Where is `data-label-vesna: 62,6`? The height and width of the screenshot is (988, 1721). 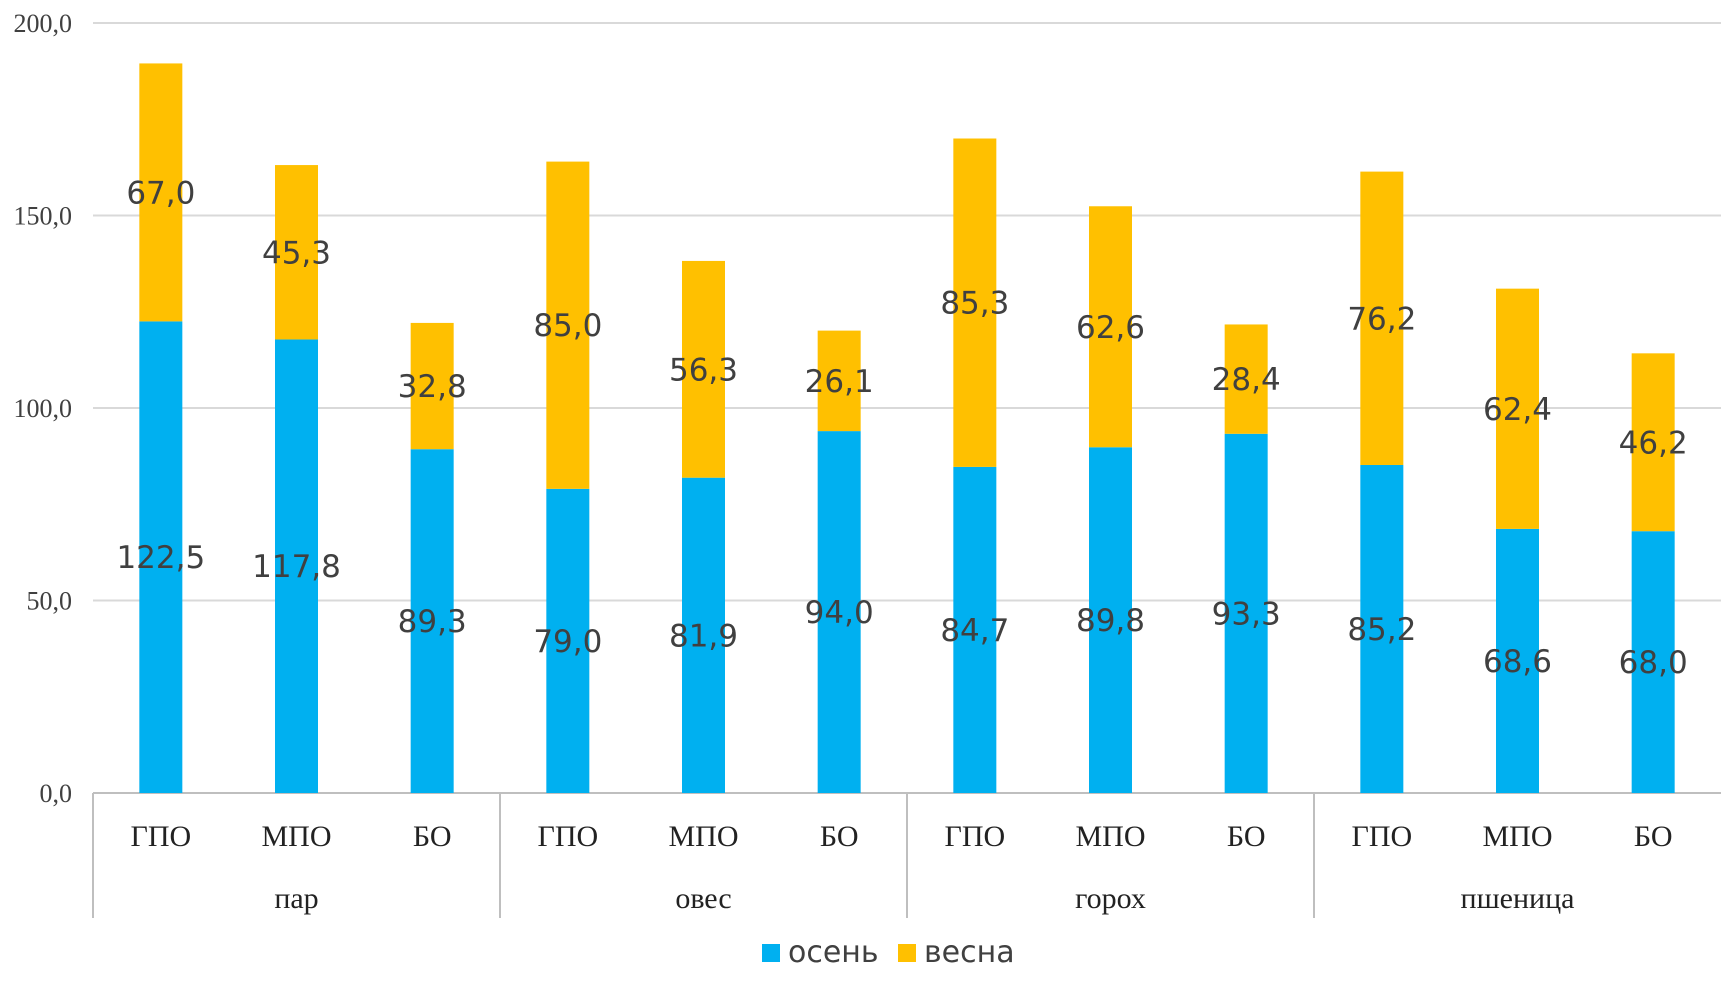 data-label-vesna: 62,6 is located at coordinates (1110, 328).